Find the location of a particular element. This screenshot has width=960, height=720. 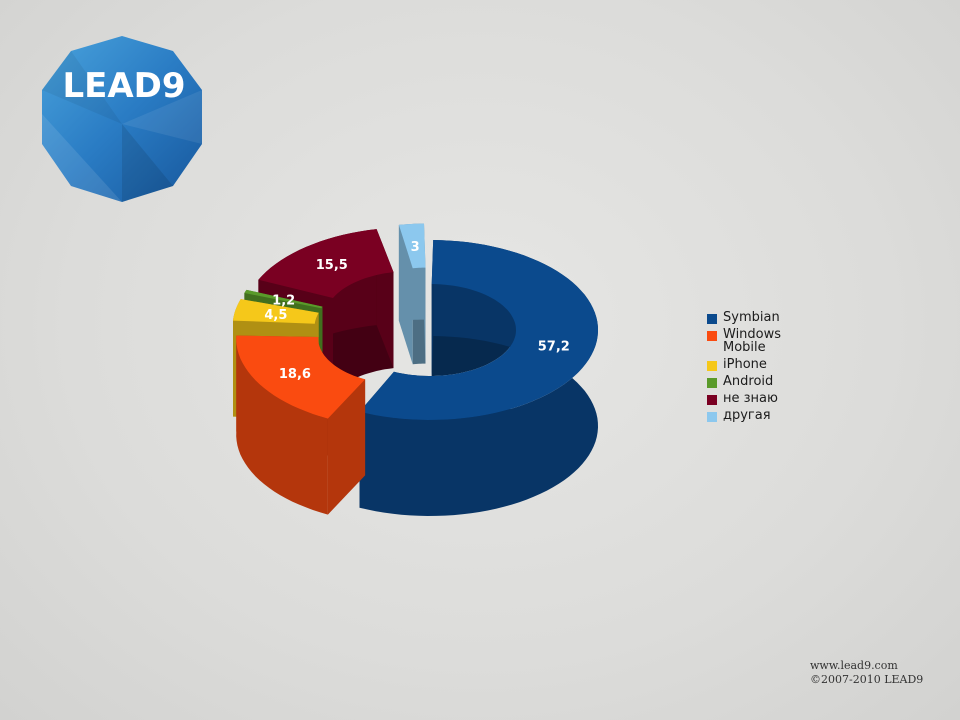

data-label-другая: 3 is located at coordinates (415, 247).